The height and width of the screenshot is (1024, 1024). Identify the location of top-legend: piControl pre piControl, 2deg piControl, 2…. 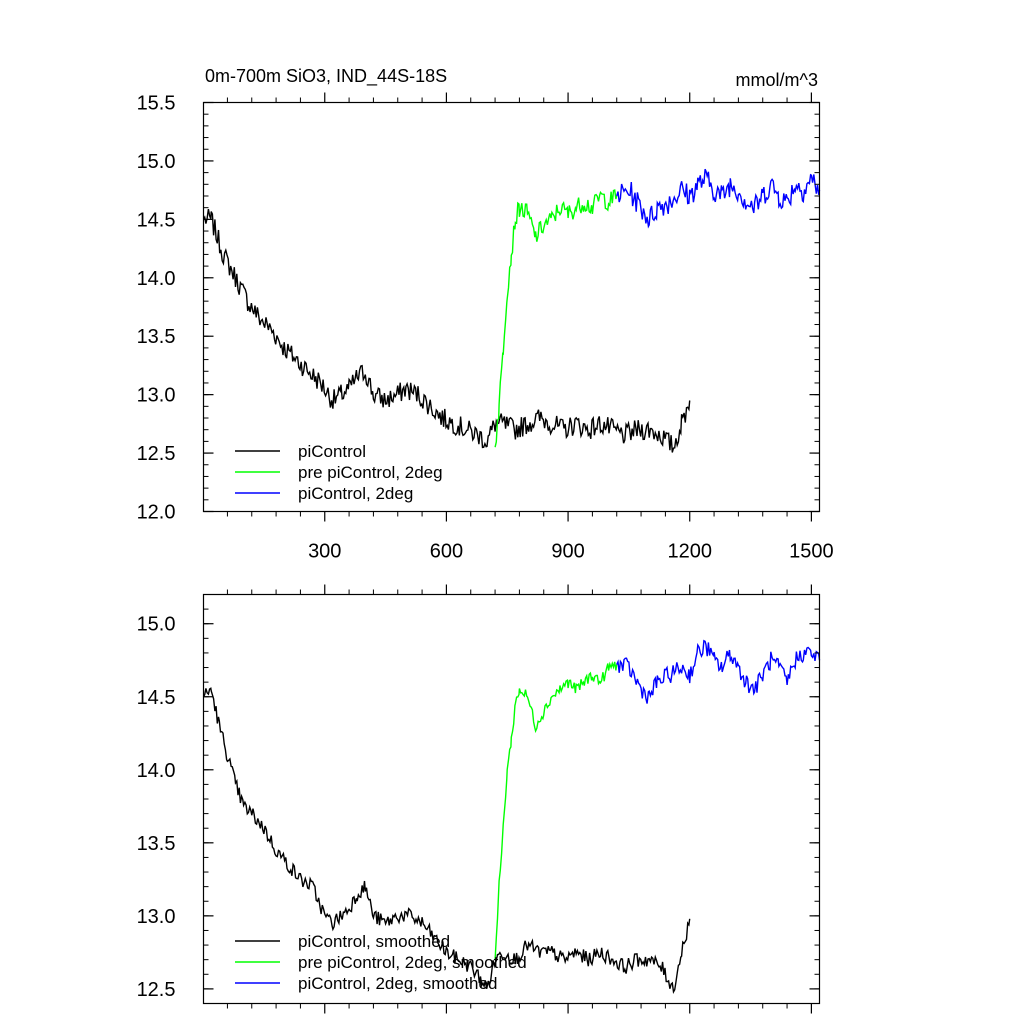
(339, 472).